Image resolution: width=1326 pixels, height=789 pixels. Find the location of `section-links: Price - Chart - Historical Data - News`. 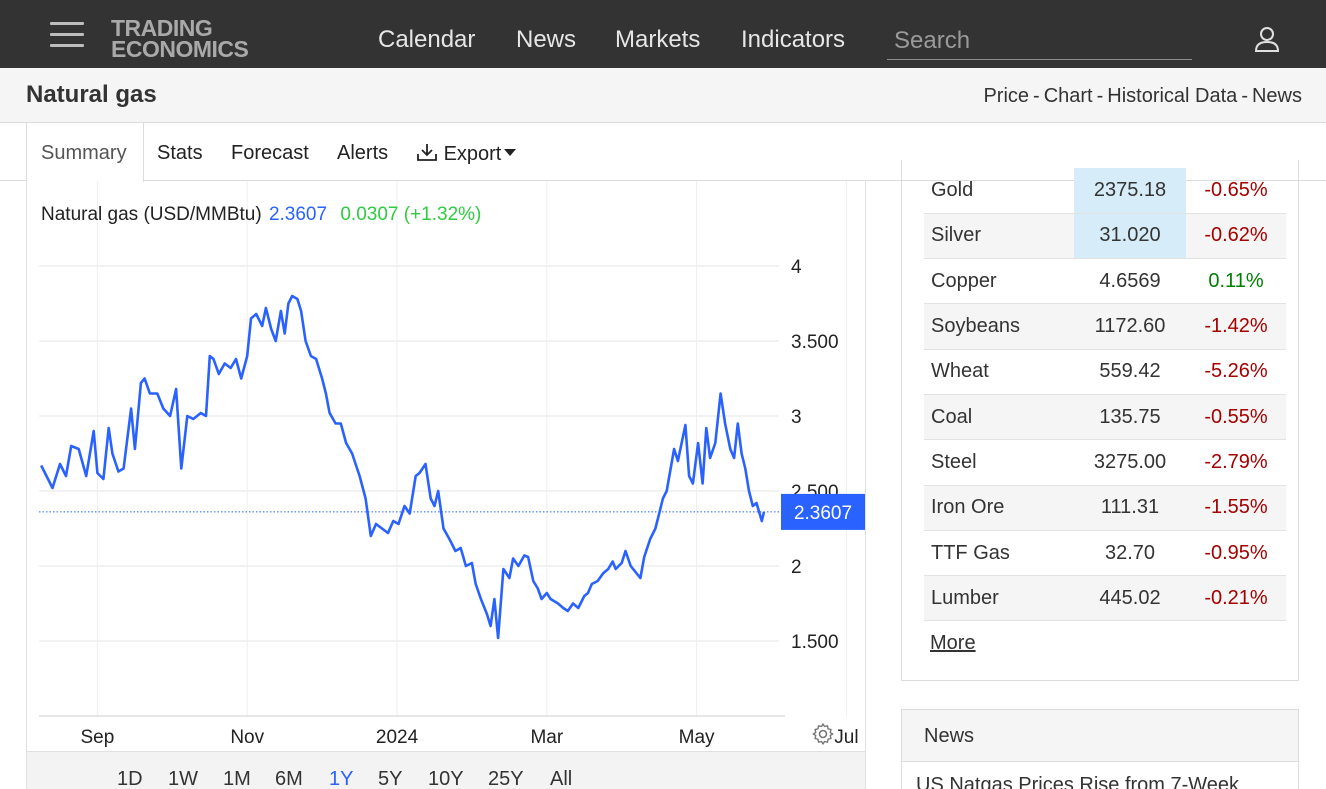

section-links: Price - Chart - Historical Data - News is located at coordinates (1142, 96).